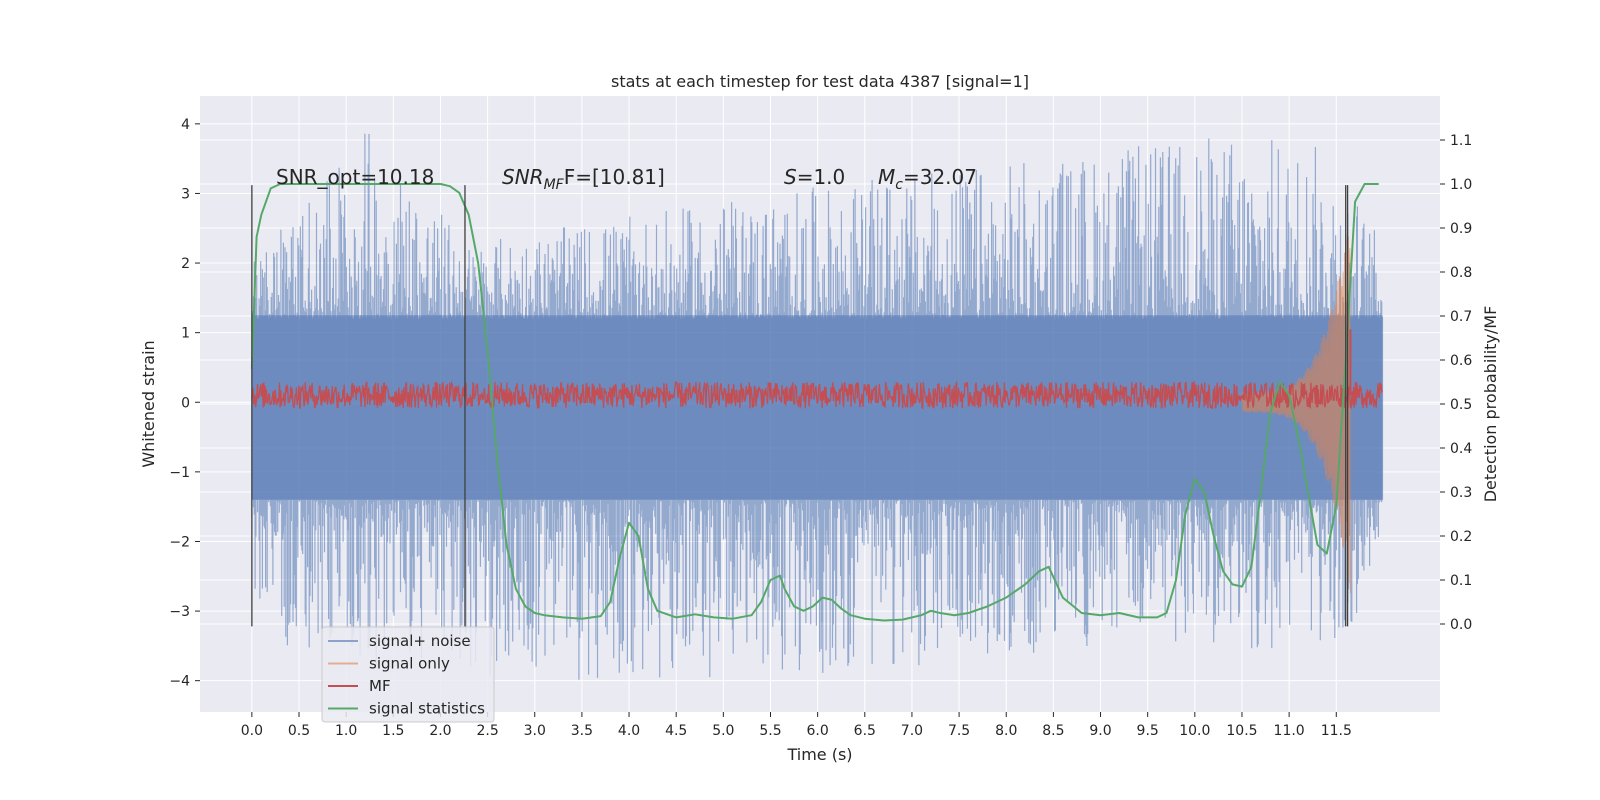  I want to click on annotation-s-main: S, so click(790, 177).